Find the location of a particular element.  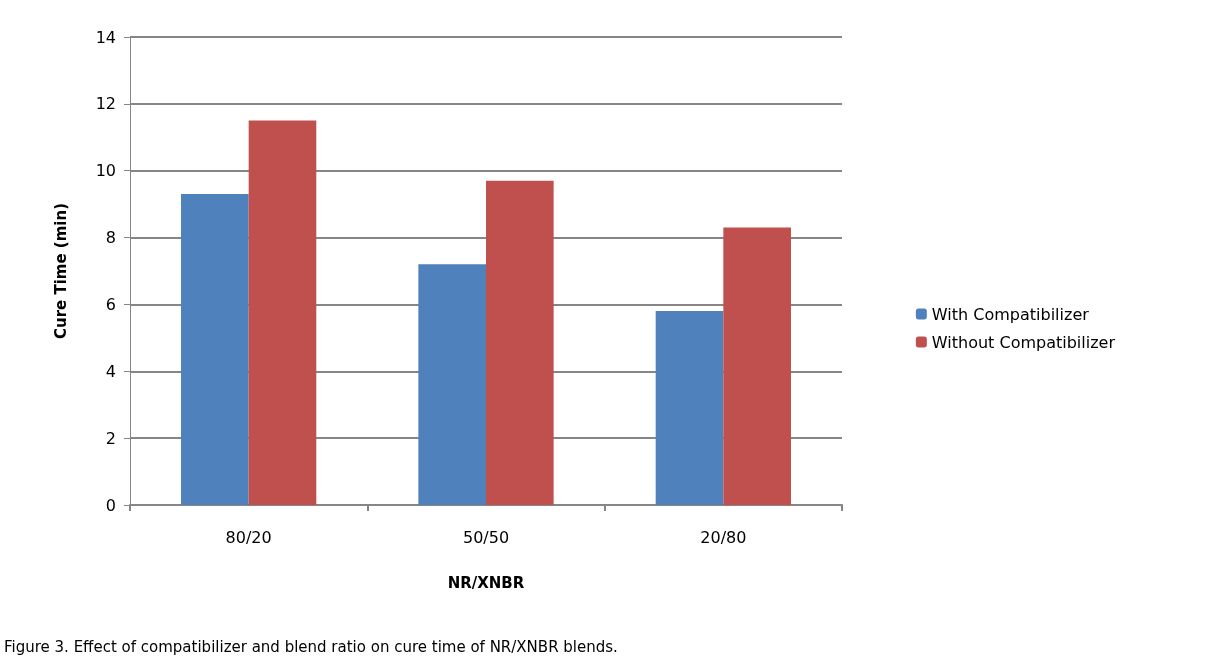

x-axis-title: NR/XNBR is located at coordinates (486, 582).